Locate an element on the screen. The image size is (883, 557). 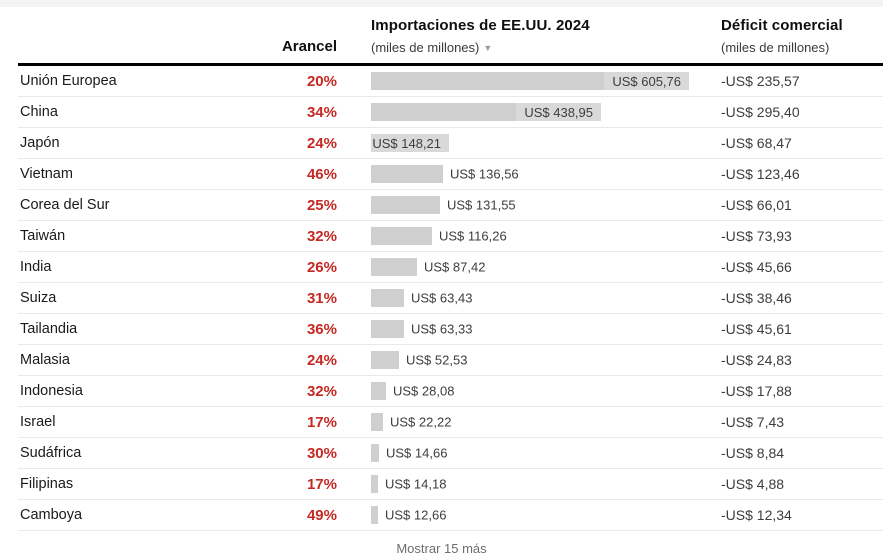
imports-value: US$ 148,21 is located at coordinates (406, 143).